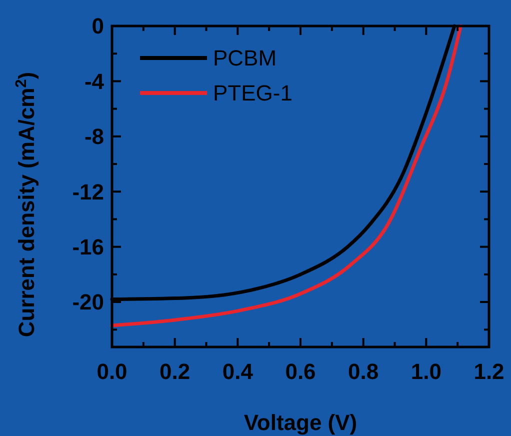  What do you see at coordinates (252, 93) in the screenshot?
I see `legend-label: PTEG-1` at bounding box center [252, 93].